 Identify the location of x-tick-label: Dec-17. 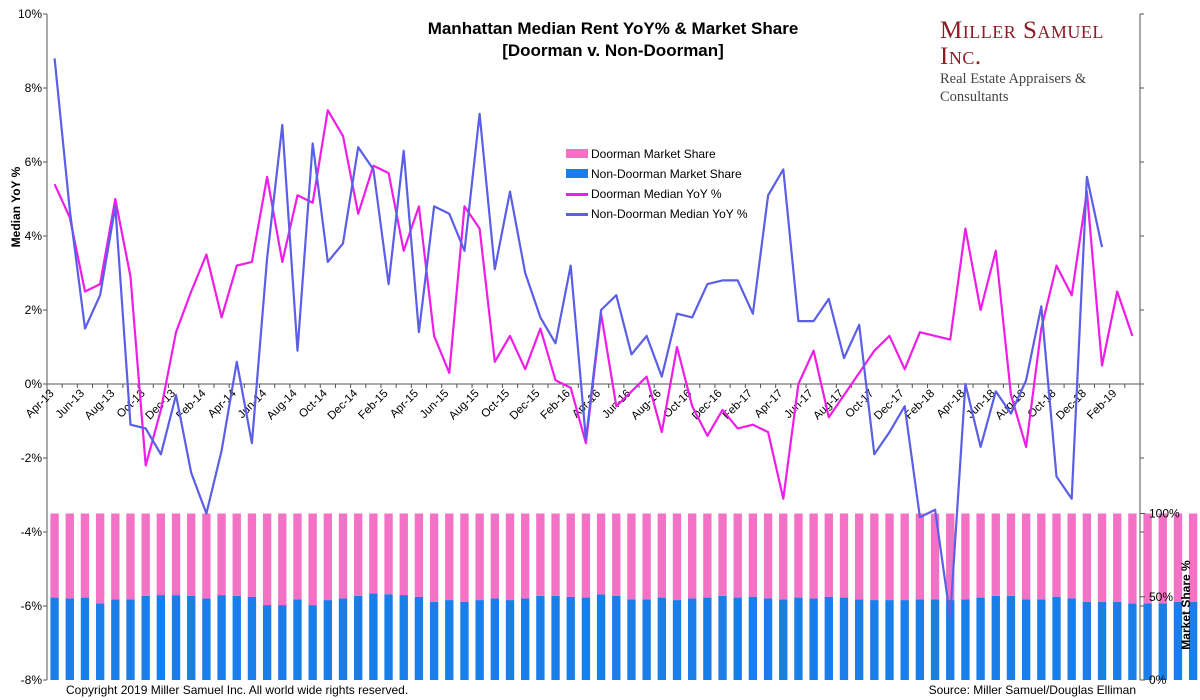
(889, 405).